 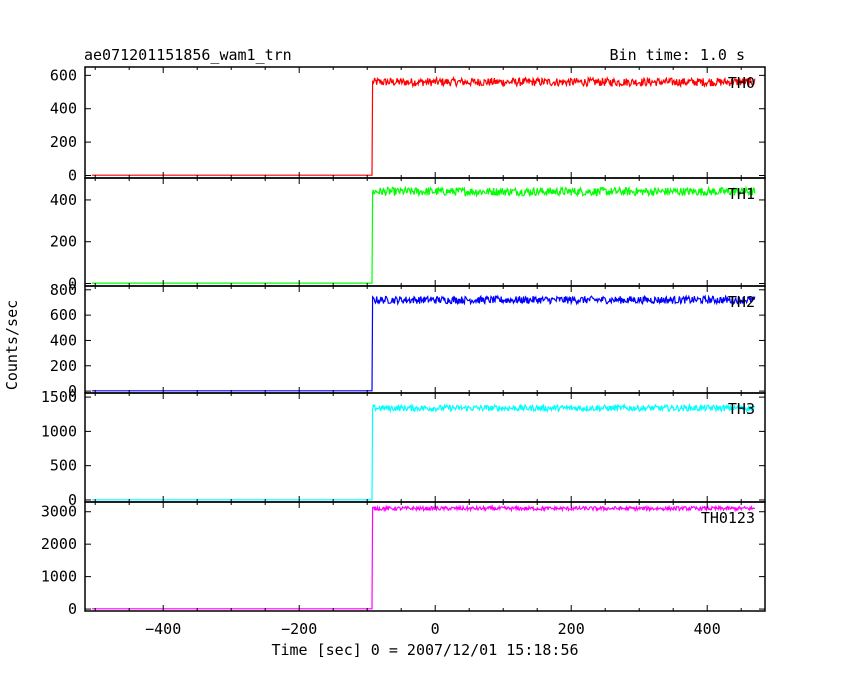 What do you see at coordinates (741, 302) in the screenshot?
I see `panel-label-th2: TH2` at bounding box center [741, 302].